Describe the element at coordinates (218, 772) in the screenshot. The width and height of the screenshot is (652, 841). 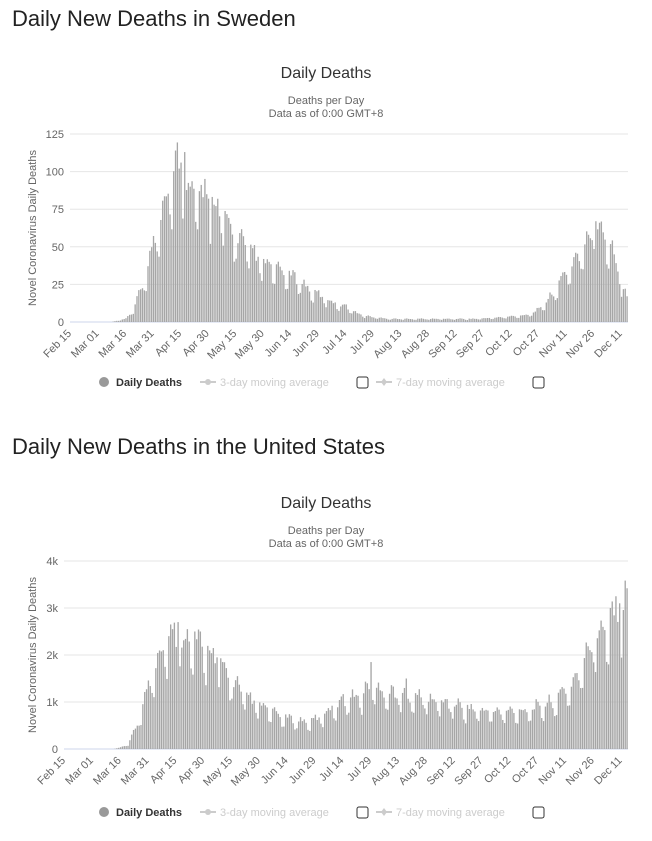
I see `x-tick-label: May 15` at that location.